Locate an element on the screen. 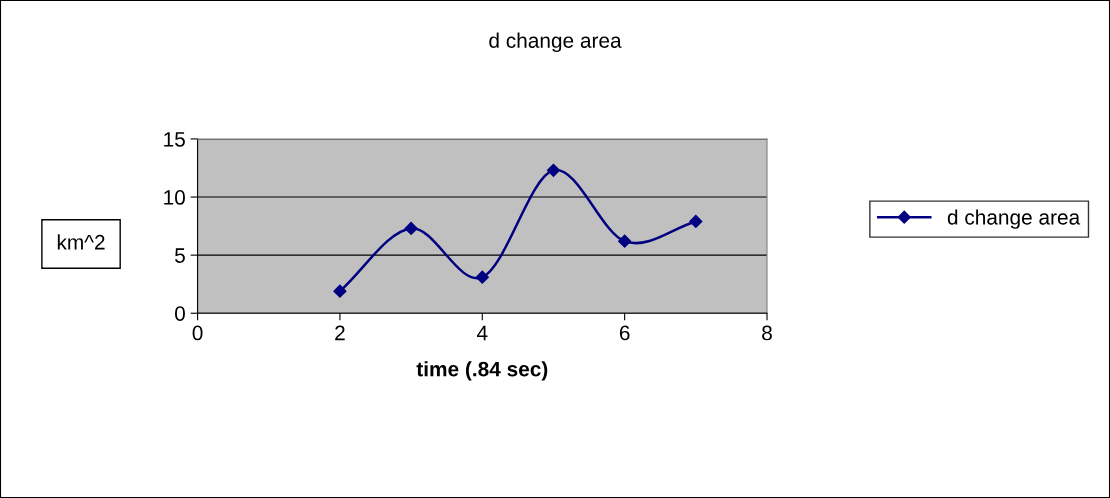 The image size is (1110, 498). x-tick-label: 8 is located at coordinates (767, 333).